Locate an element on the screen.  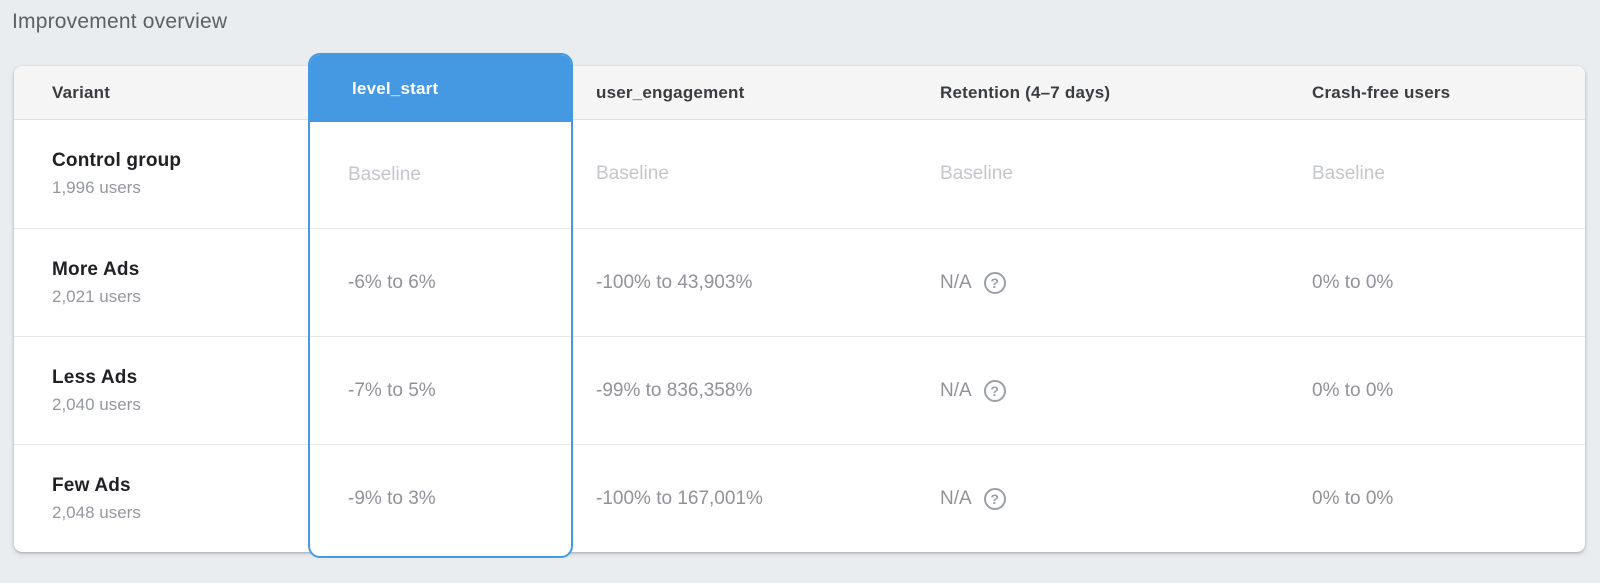
column-header-retention: Retention (4–7 days) is located at coordinates (1025, 92).